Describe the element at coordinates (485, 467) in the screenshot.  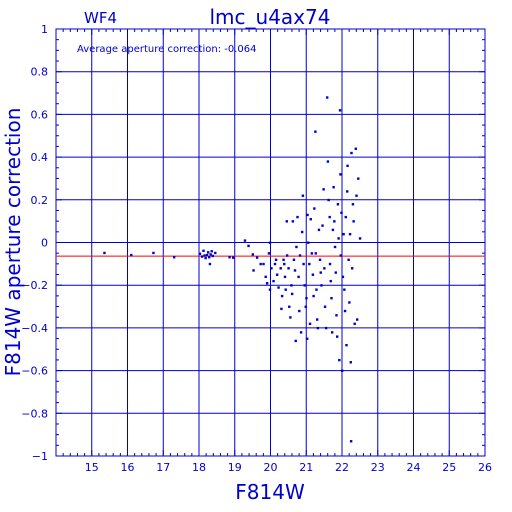
I see `x-tick-label: 26` at that location.